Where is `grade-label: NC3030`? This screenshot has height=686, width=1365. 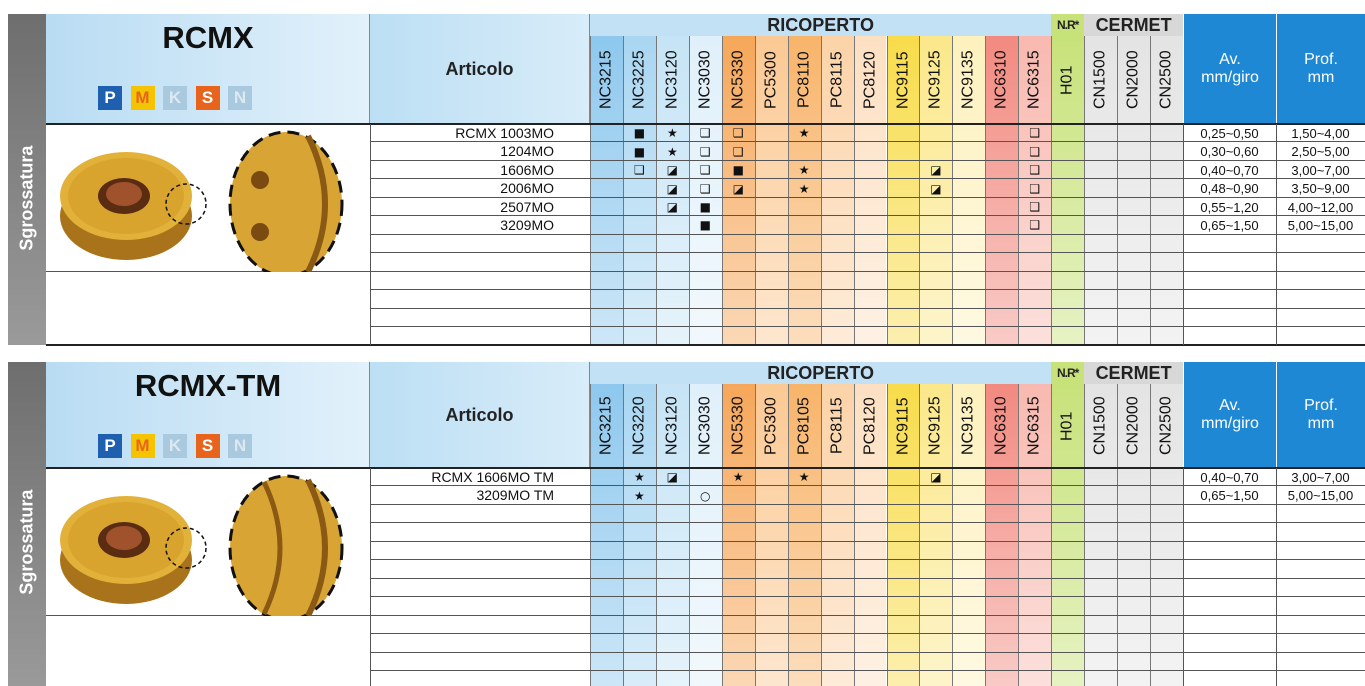 grade-label: NC3030 is located at coordinates (705, 80).